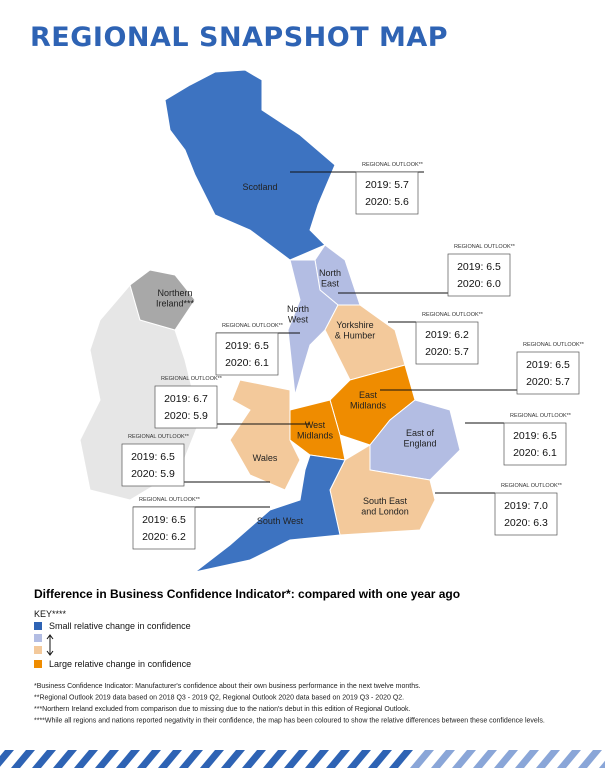 This screenshot has height=773, width=605. What do you see at coordinates (447, 335) in the screenshot?
I see `outlook-2019: 2019: 6.2` at bounding box center [447, 335].